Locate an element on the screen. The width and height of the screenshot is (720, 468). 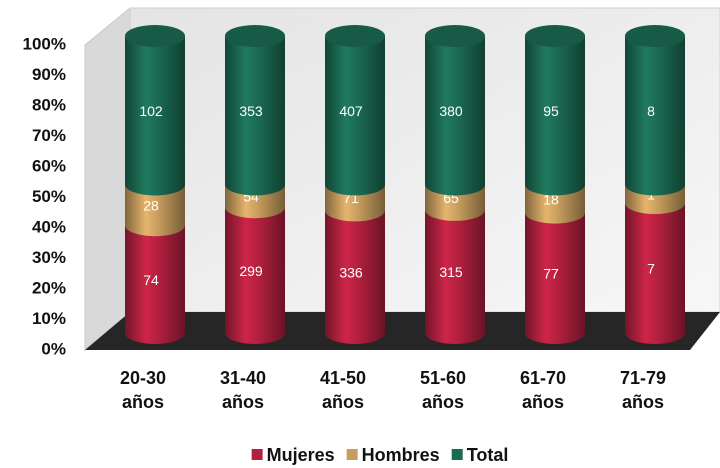
value-label: 299 is located at coordinates (251, 271).